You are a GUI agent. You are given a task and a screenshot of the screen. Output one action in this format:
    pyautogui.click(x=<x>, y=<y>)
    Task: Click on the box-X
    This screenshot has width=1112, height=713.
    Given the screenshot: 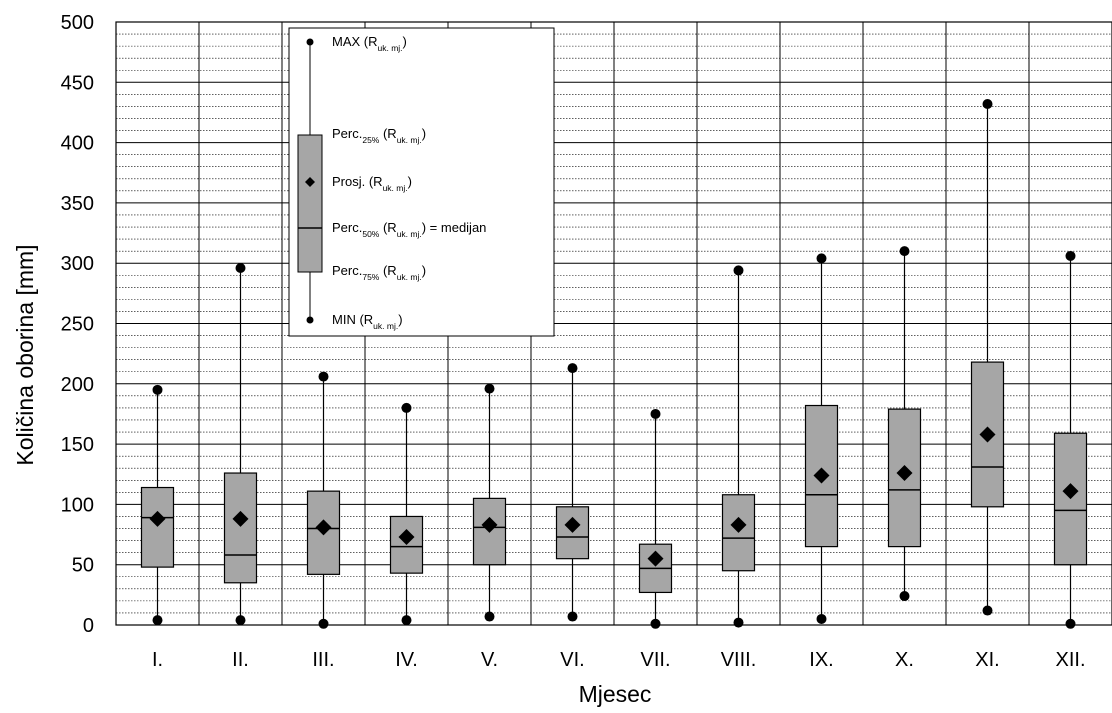 What is the action you would take?
    pyautogui.click(x=904, y=424)
    